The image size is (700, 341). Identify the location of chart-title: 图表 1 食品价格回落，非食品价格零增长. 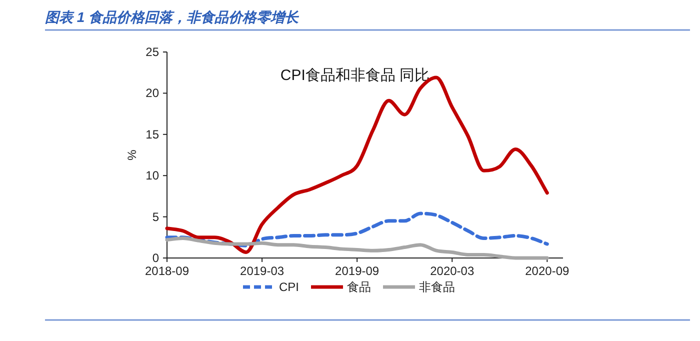
(172, 17).